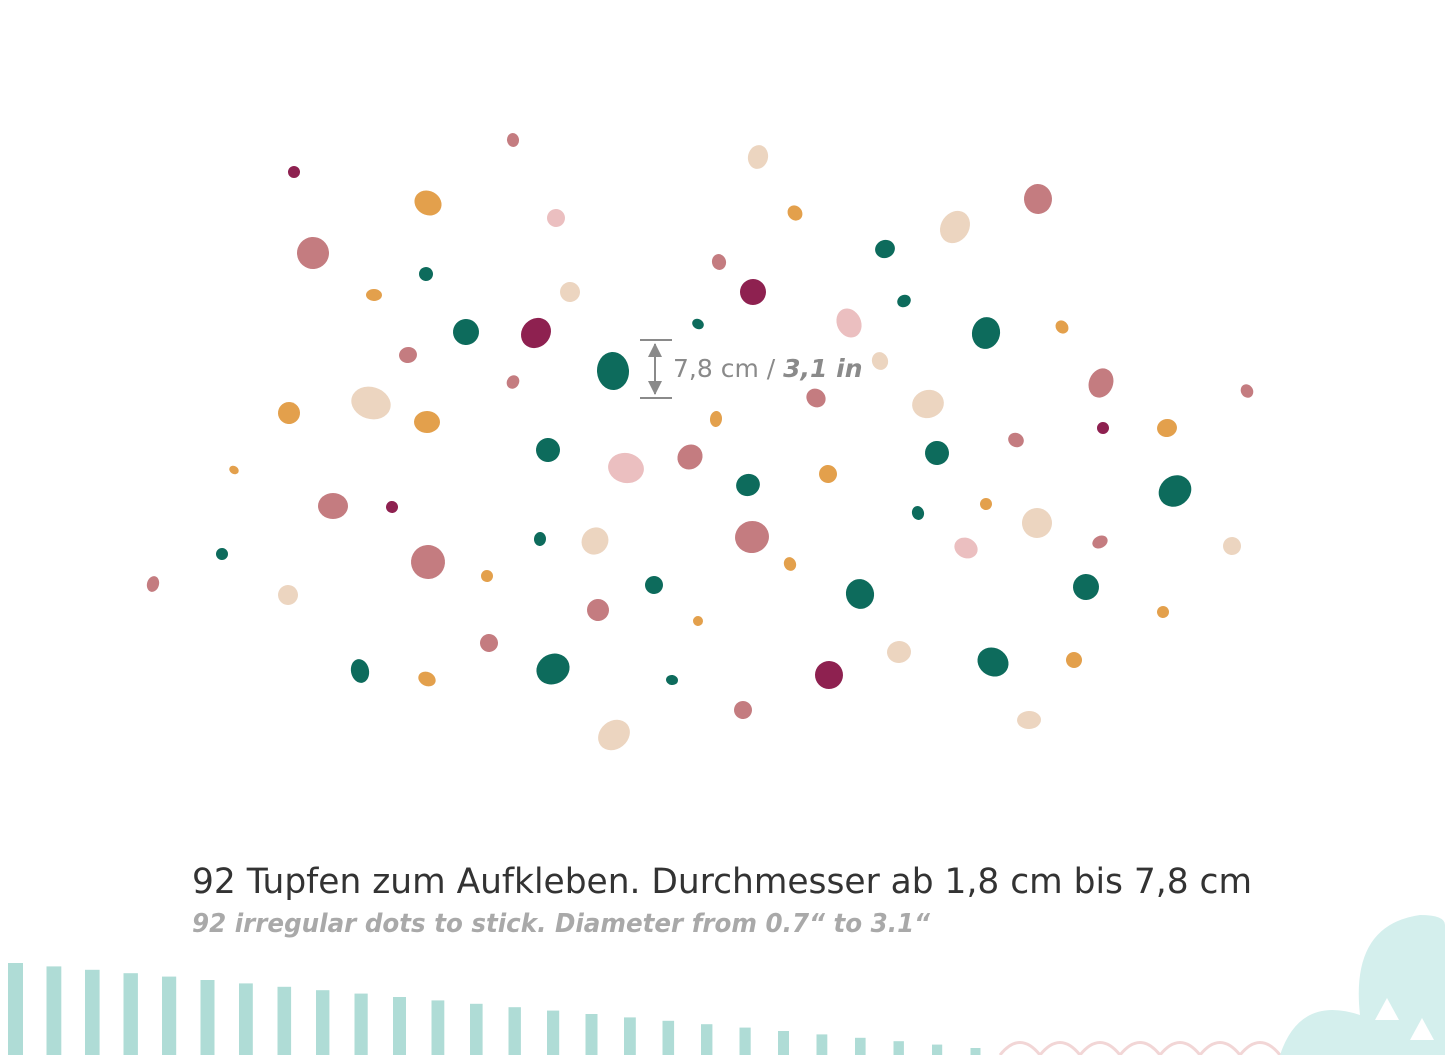 This screenshot has height=1055, width=1445. I want to click on dimension-label: 7,8 cm / 3,1 in, so click(768, 368).